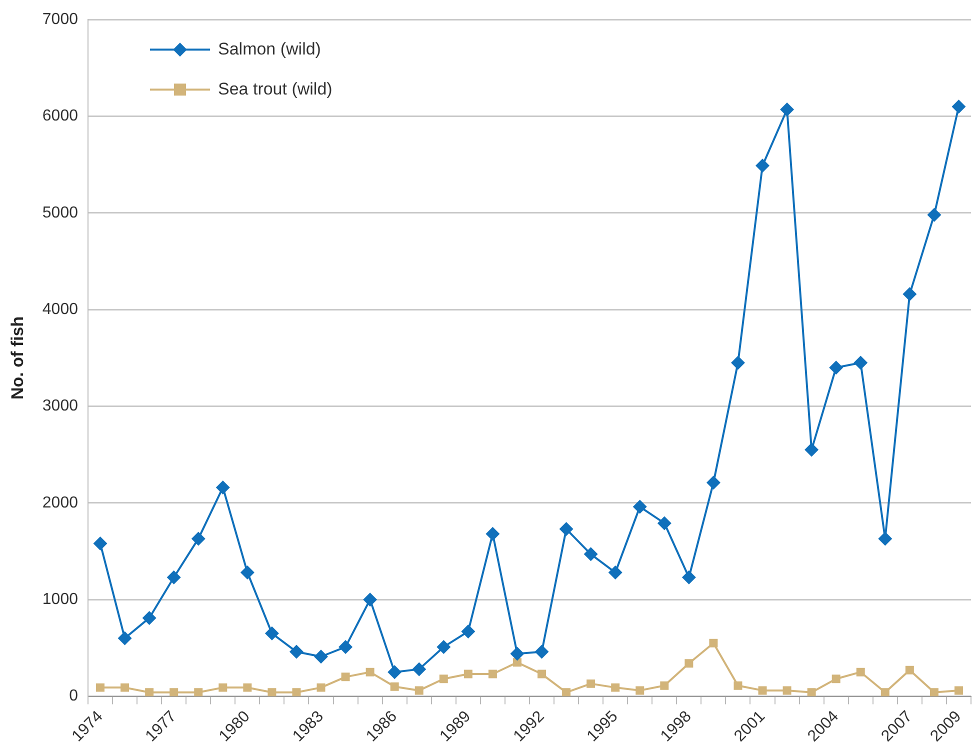 This screenshot has height=749, width=979. Describe the element at coordinates (60, 599) in the screenshot. I see `y-tick-label: 1000` at that location.